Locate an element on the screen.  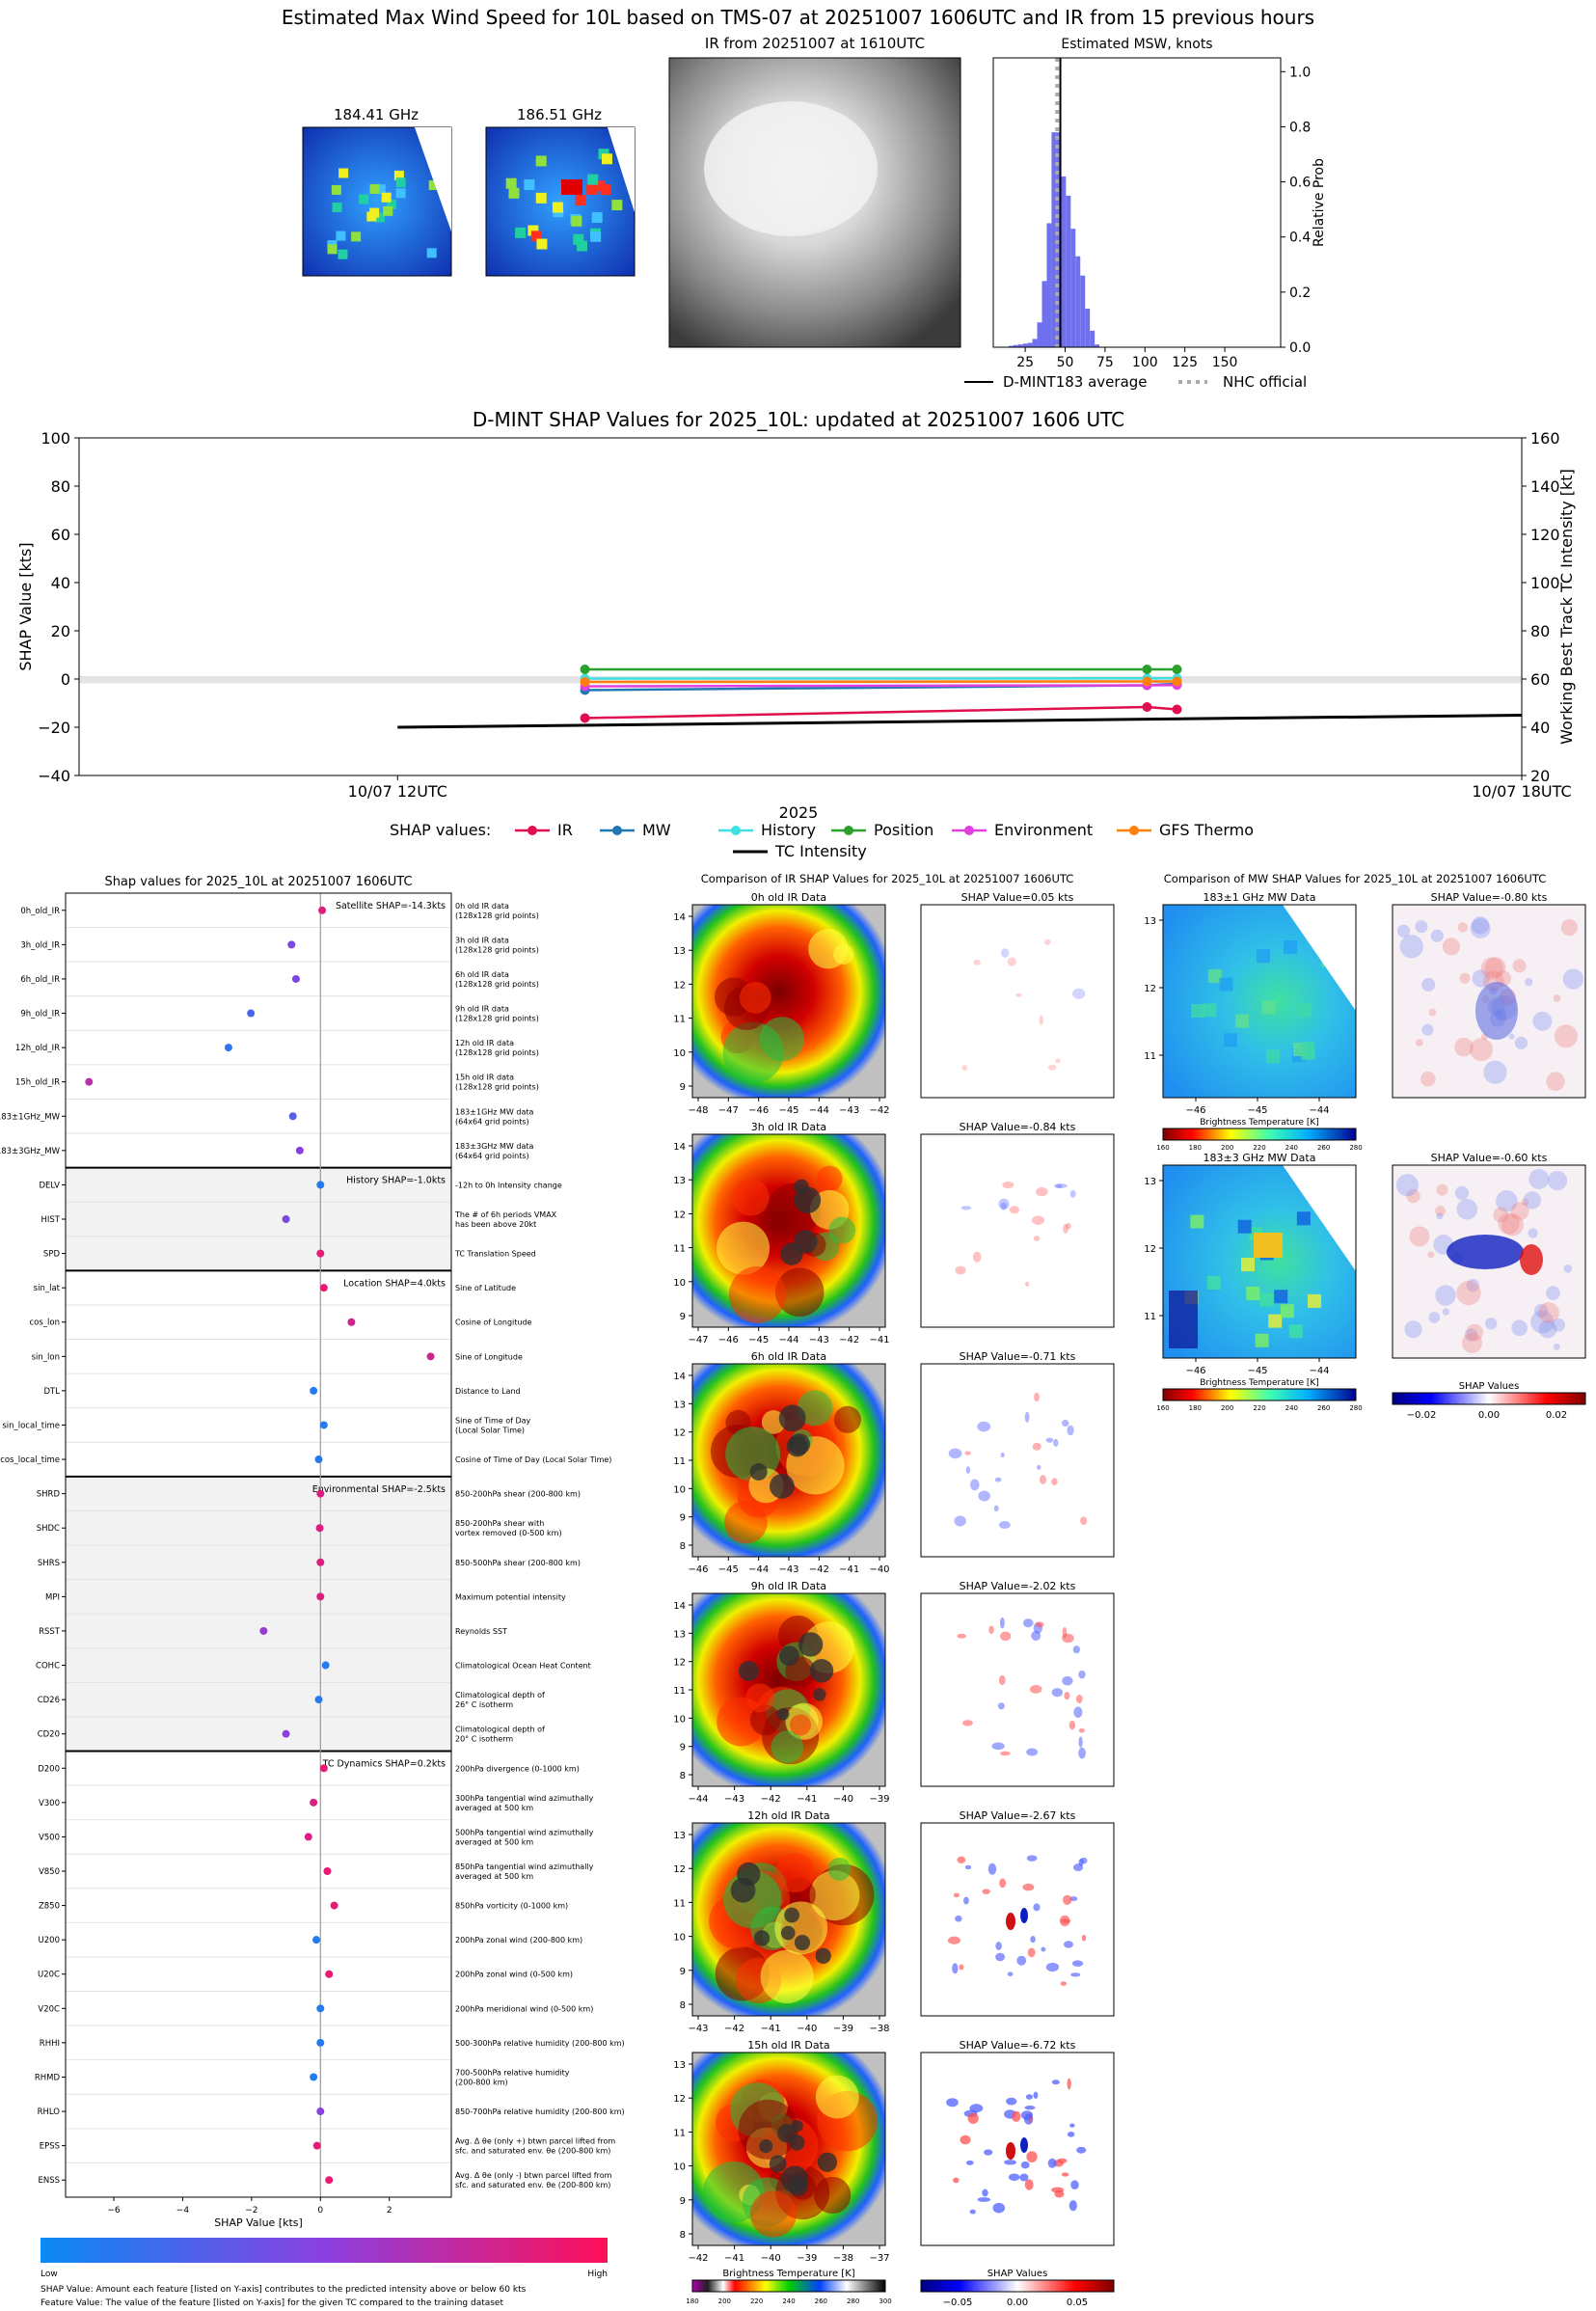
feature-desc: 200hPa divergence (0-1000 km) is located at coordinates (517, 1768).